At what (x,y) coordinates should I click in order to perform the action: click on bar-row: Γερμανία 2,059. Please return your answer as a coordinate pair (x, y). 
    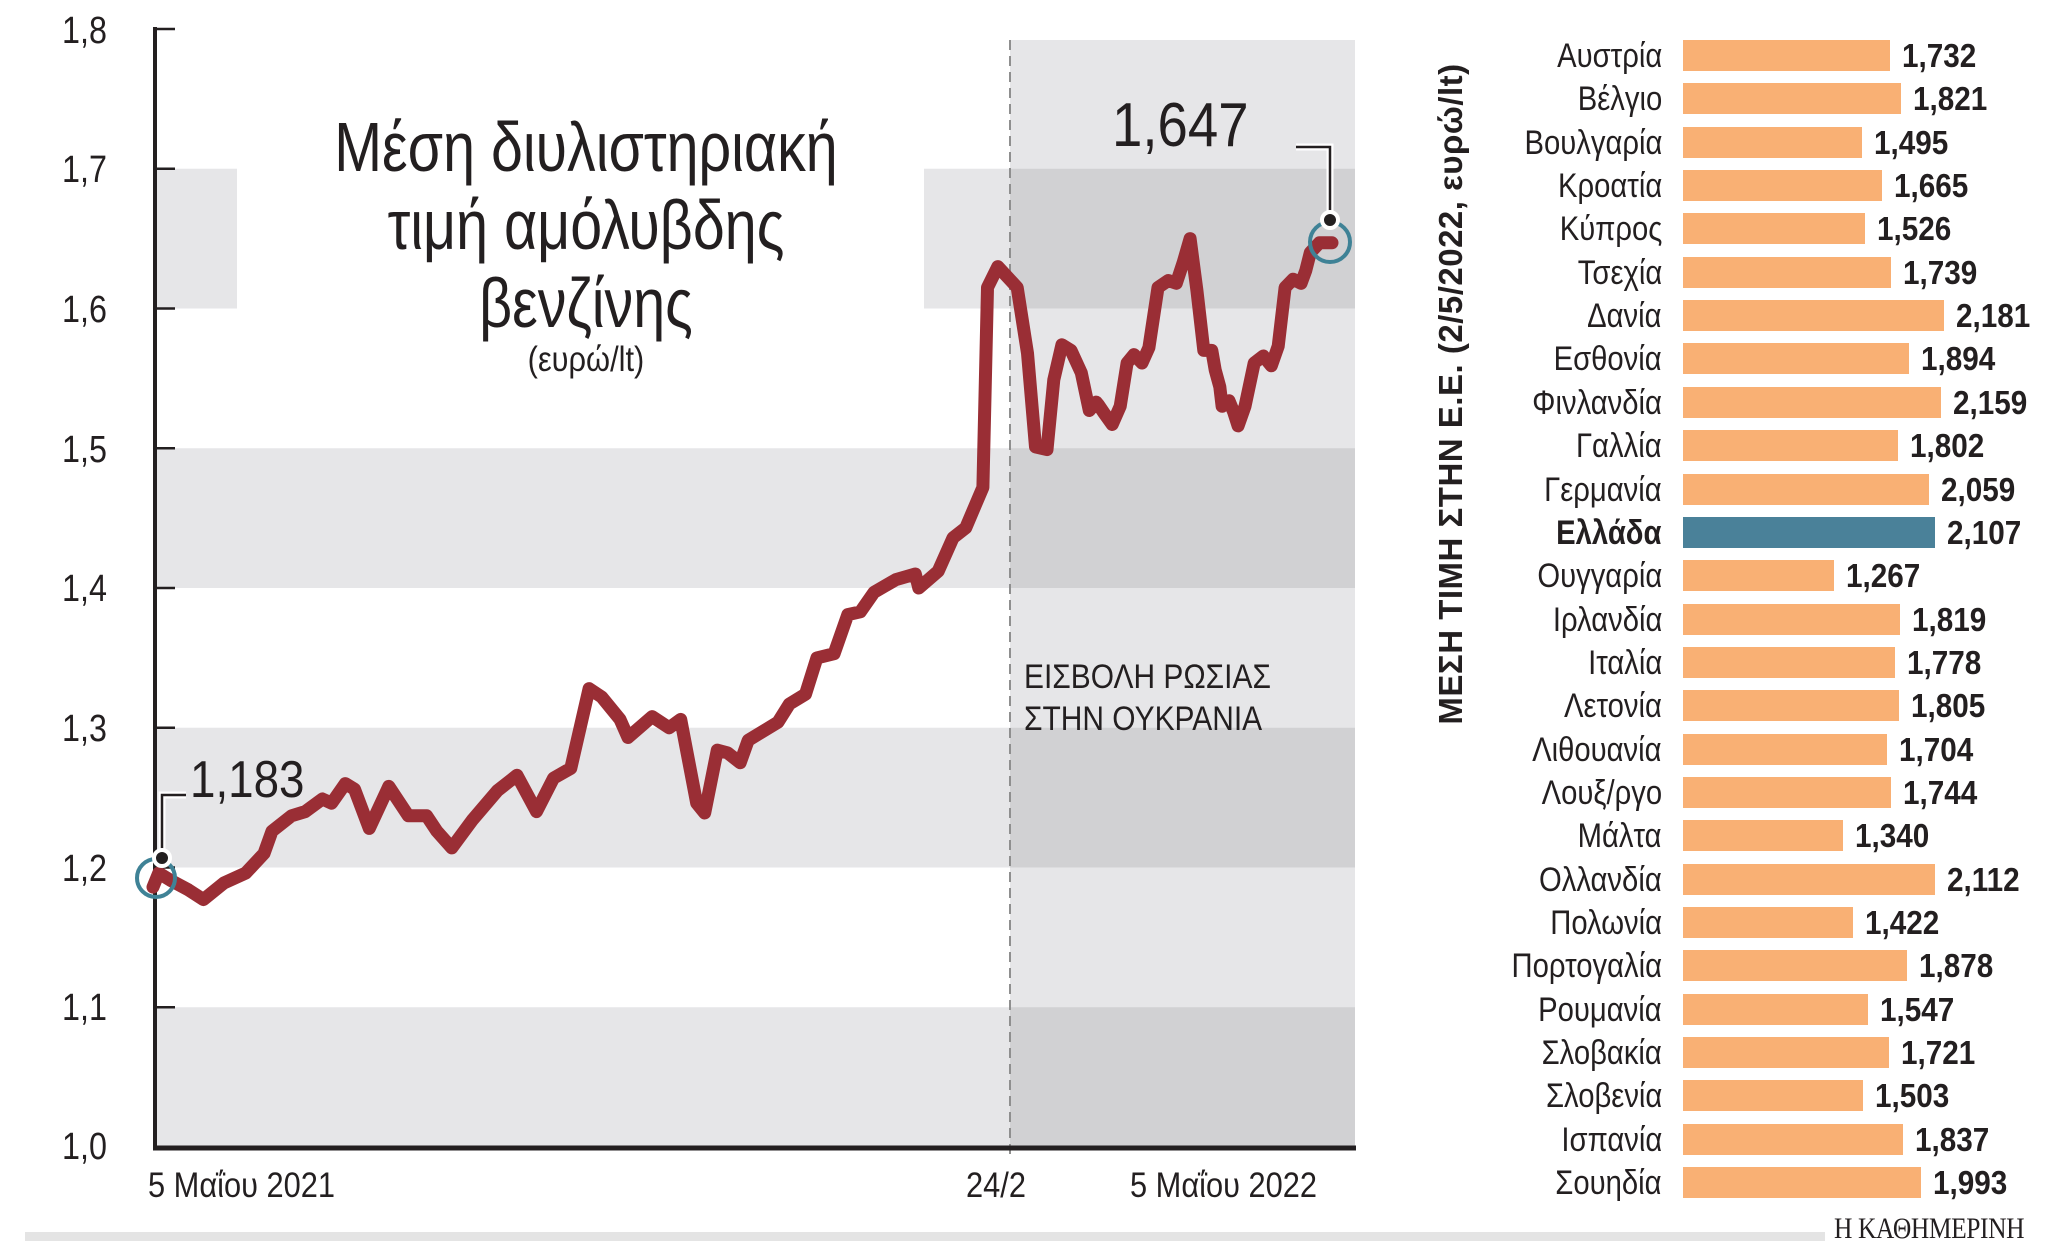
    Looking at the image, I should click on (1764, 490).